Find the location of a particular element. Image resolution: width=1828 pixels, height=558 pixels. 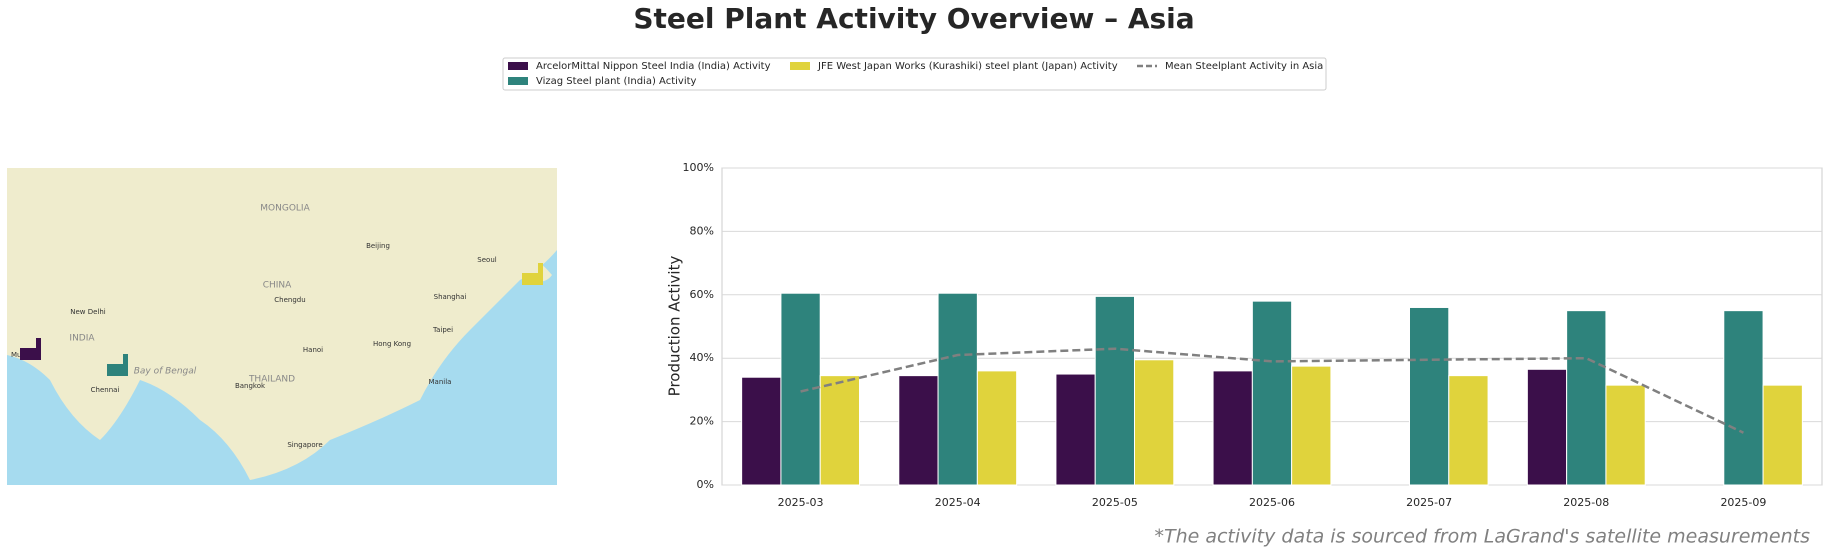

x-tick-label: 2025-05 is located at coordinates (1115, 502).